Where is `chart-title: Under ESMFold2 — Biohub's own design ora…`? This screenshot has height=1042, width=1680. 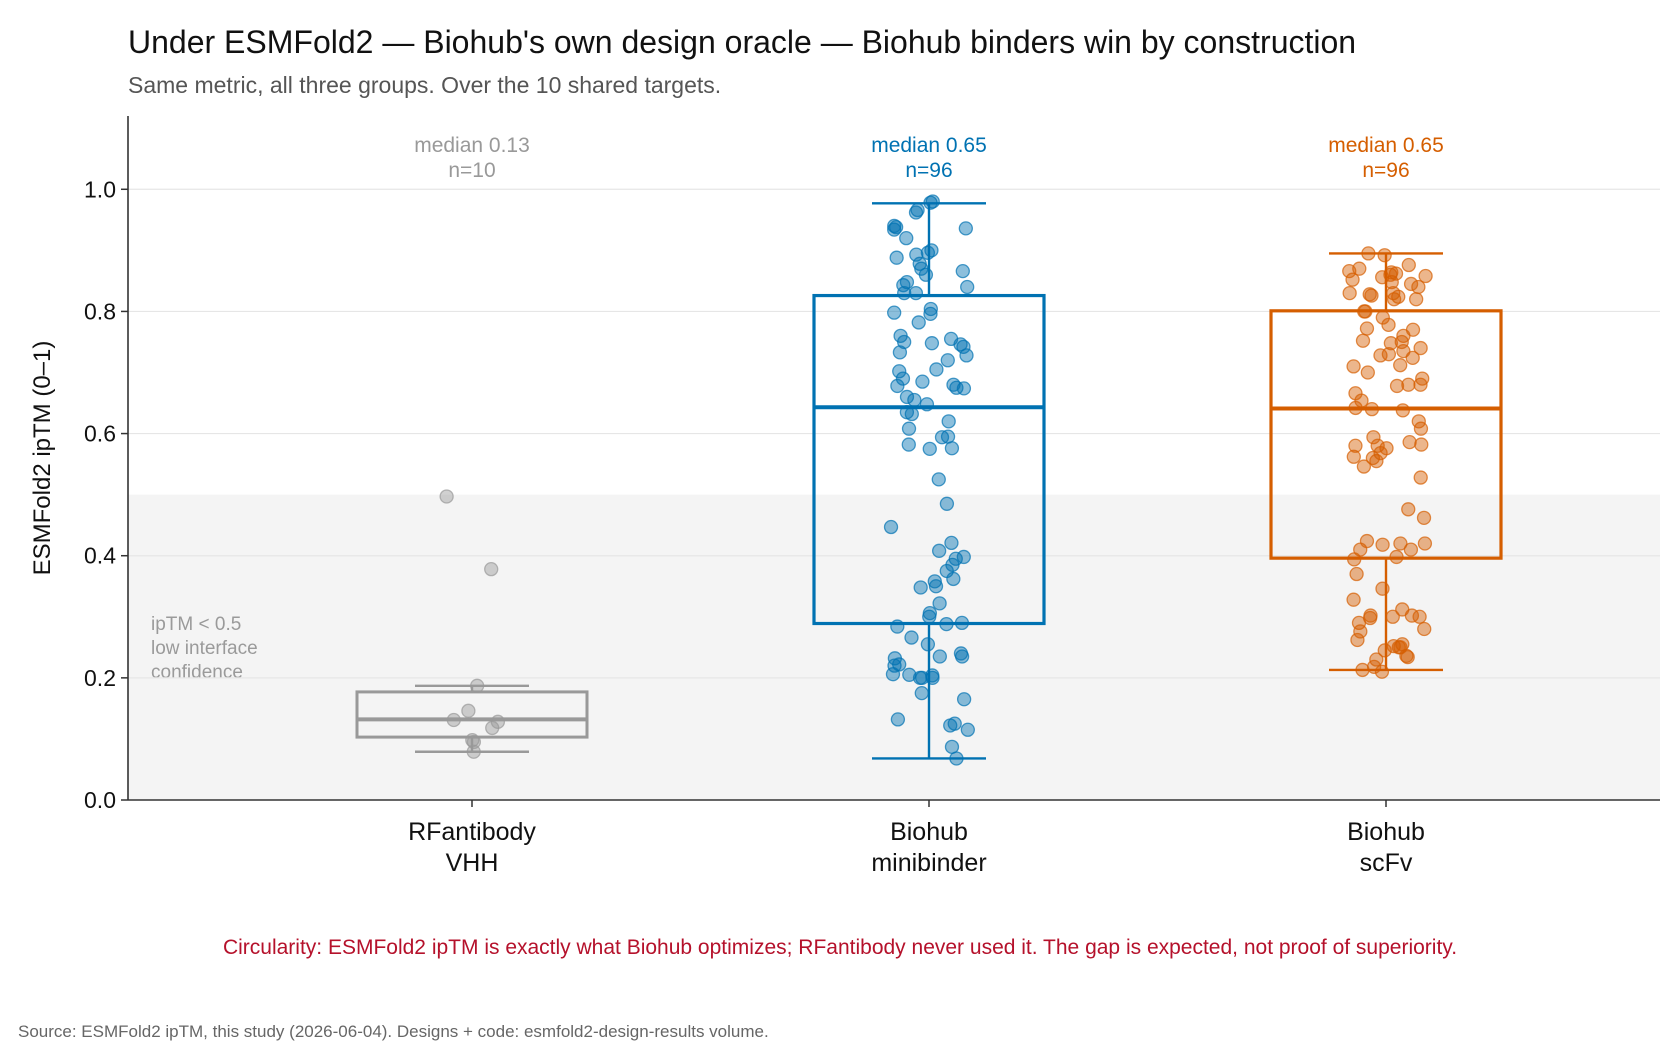 chart-title: Under ESMFold2 — Biohub's own design ora… is located at coordinates (742, 42).